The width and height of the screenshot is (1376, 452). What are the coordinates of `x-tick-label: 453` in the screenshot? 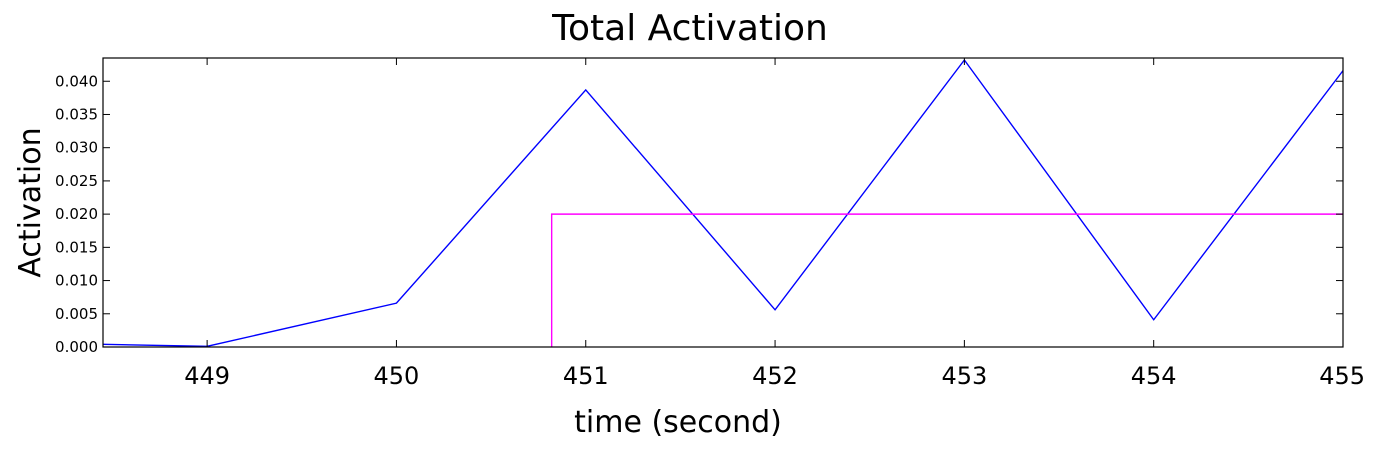 It's located at (964, 376).